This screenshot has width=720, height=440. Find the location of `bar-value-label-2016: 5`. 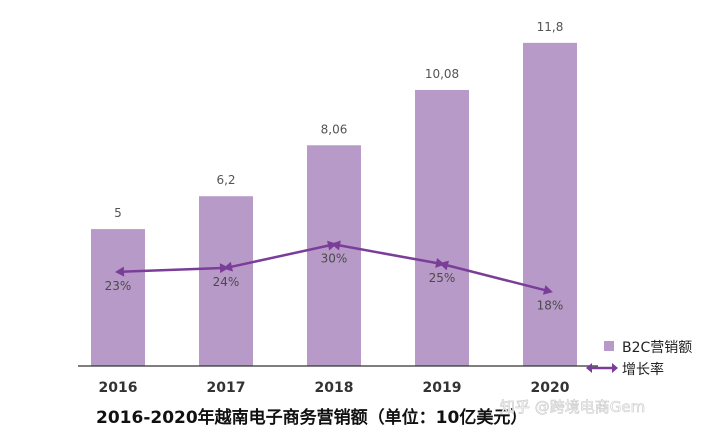

bar-value-label-2016: 5 is located at coordinates (118, 213).